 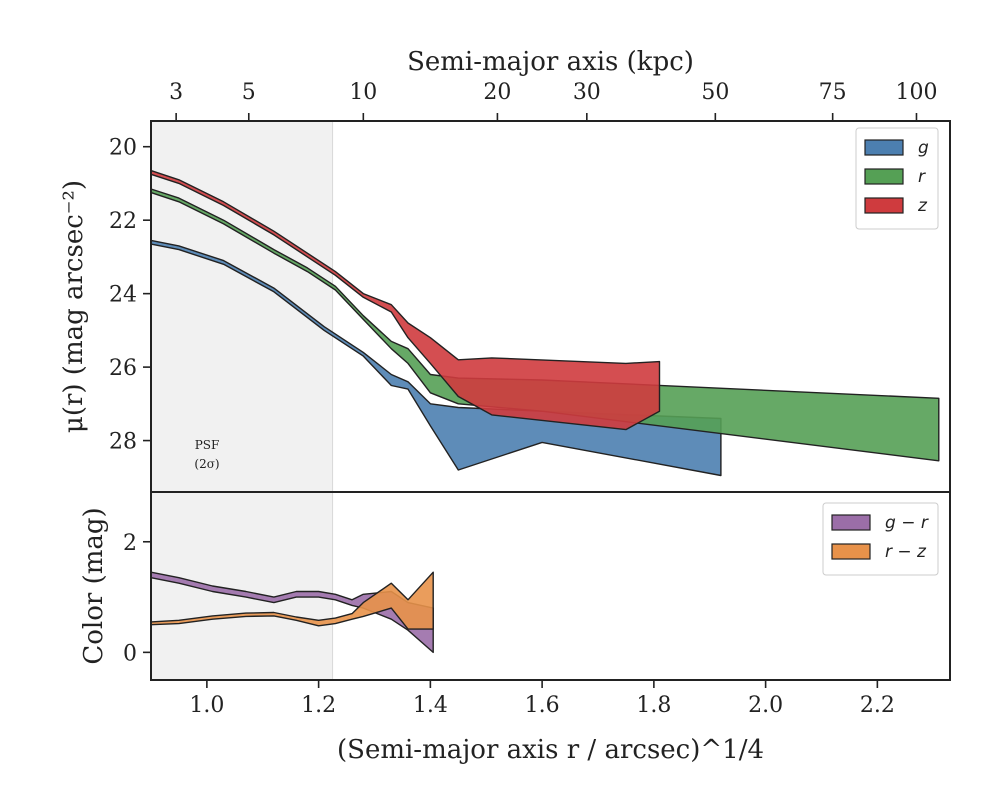 What do you see at coordinates (906, 552) in the screenshot?
I see `legend-label-r-z: r − z` at bounding box center [906, 552].